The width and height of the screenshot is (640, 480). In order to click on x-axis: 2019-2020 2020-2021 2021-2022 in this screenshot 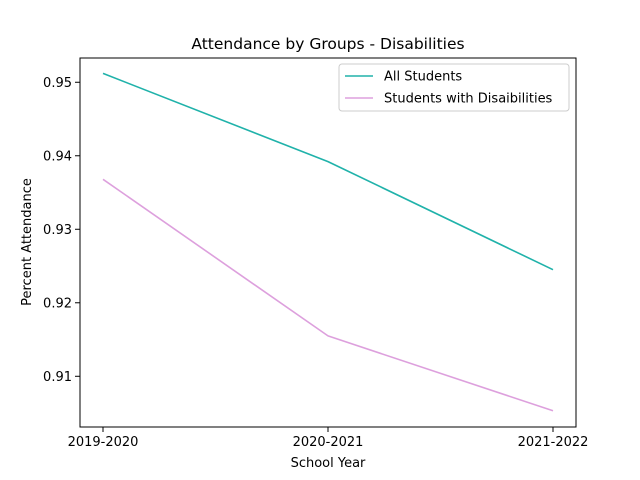, I will do `click(328, 438)`.